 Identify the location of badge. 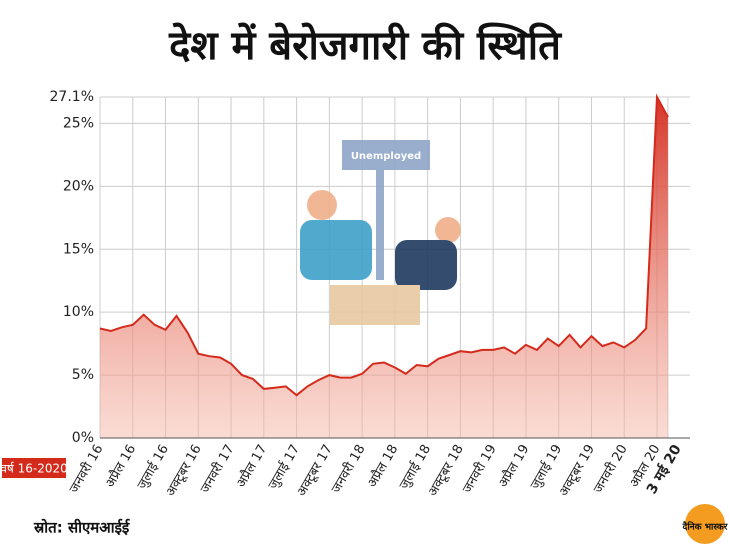
(34, 468).